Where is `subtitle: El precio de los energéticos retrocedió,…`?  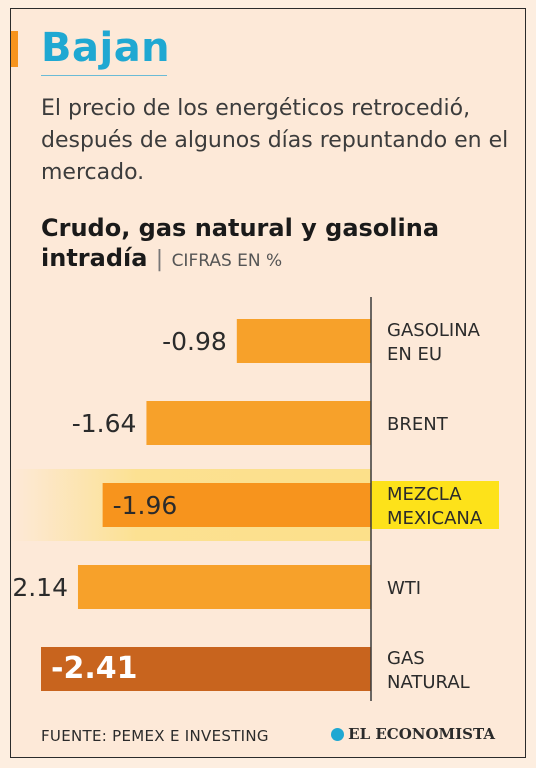
subtitle: El precio de los energéticos retrocedió,… is located at coordinates (275, 140).